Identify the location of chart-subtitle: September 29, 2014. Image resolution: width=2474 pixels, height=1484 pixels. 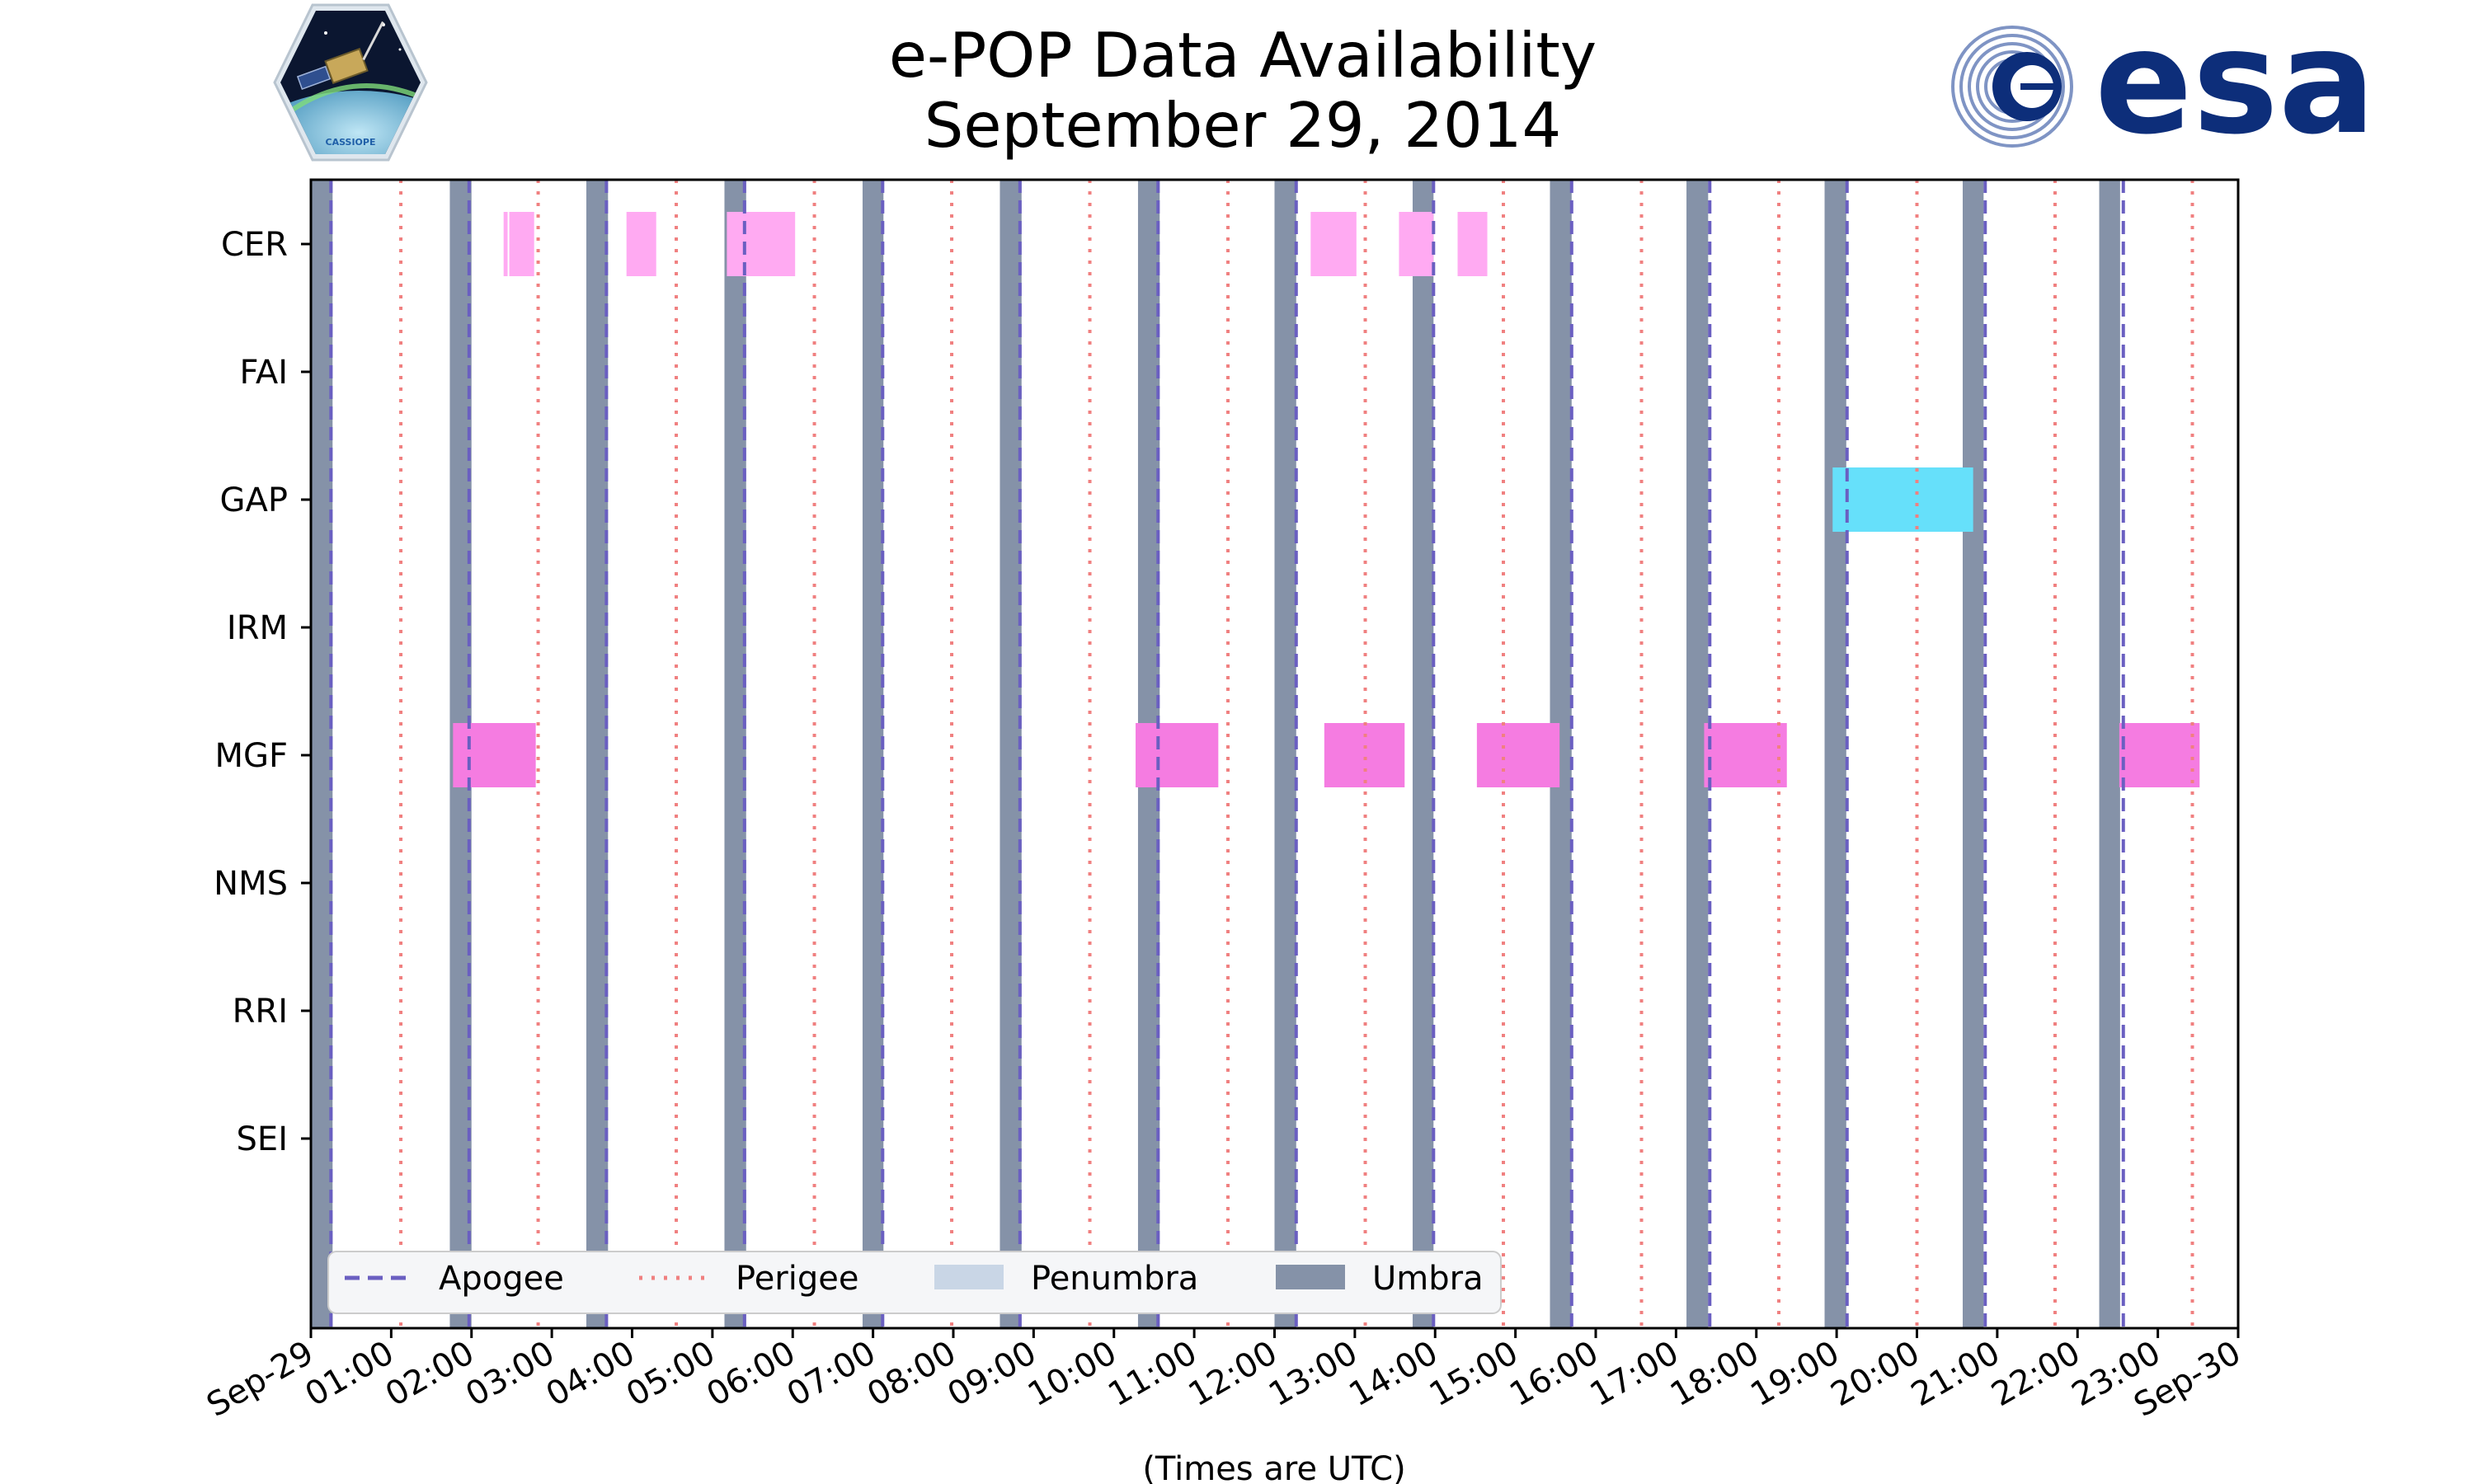
(1242, 125).